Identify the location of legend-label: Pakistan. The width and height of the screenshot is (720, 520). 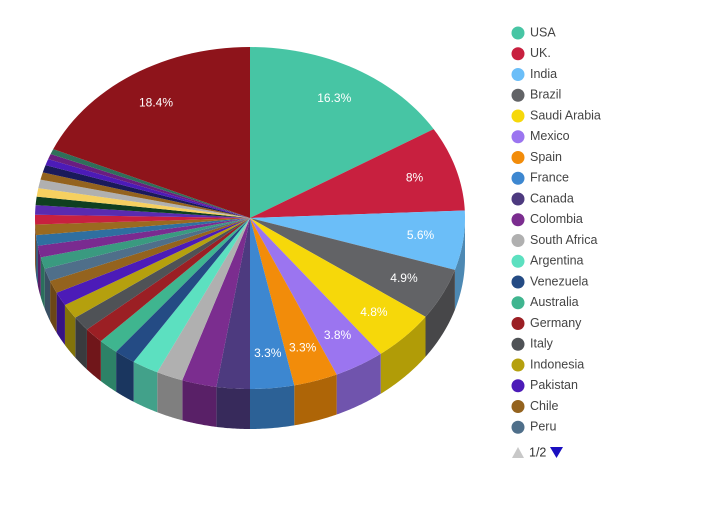
(554, 385).